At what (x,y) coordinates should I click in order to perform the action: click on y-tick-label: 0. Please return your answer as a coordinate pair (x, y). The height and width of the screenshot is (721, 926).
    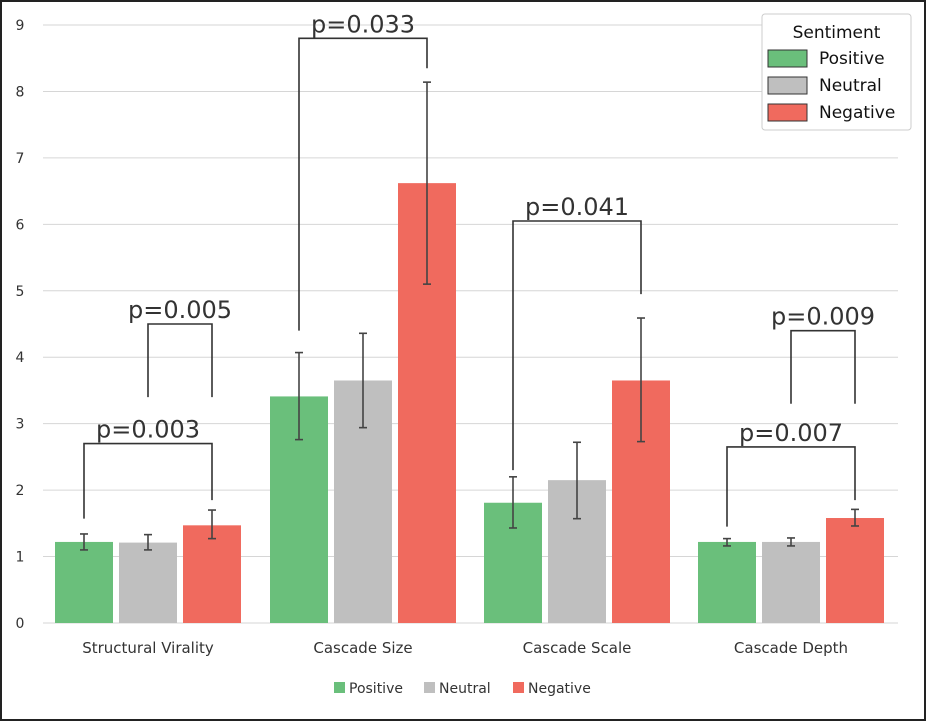
    Looking at the image, I should click on (20, 624).